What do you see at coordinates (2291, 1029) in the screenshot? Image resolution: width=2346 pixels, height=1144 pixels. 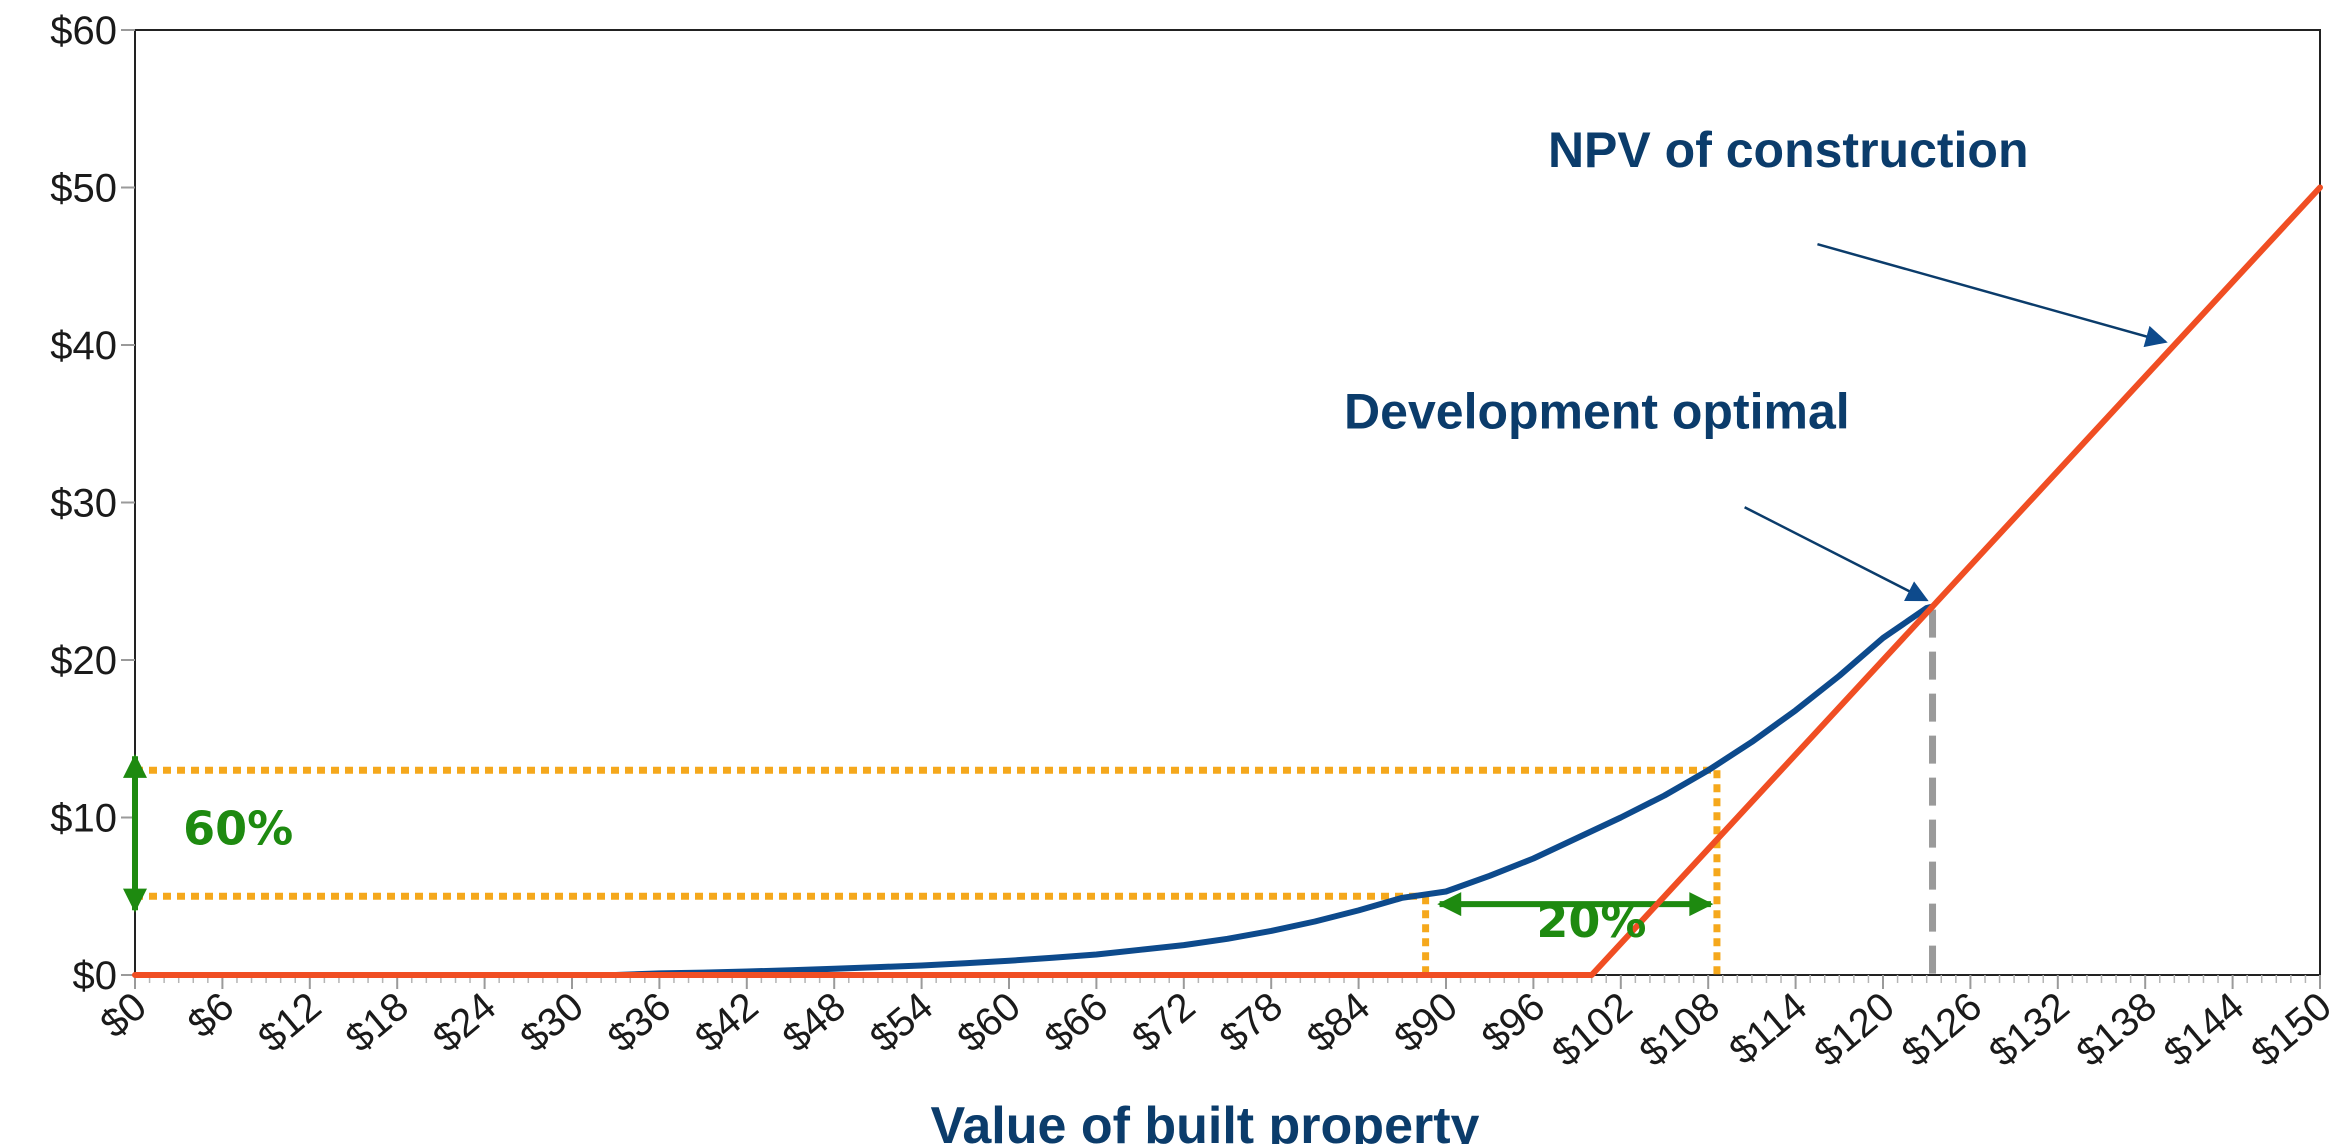 I see `x-tick-label: $150` at bounding box center [2291, 1029].